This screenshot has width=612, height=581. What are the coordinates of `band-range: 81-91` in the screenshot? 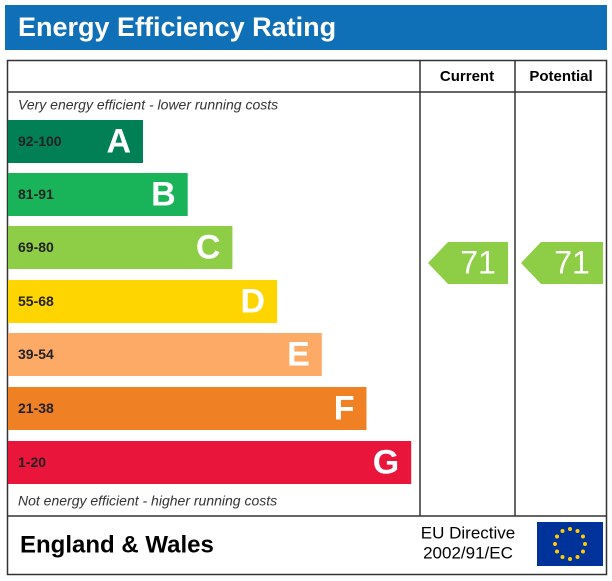 It's located at (36, 194).